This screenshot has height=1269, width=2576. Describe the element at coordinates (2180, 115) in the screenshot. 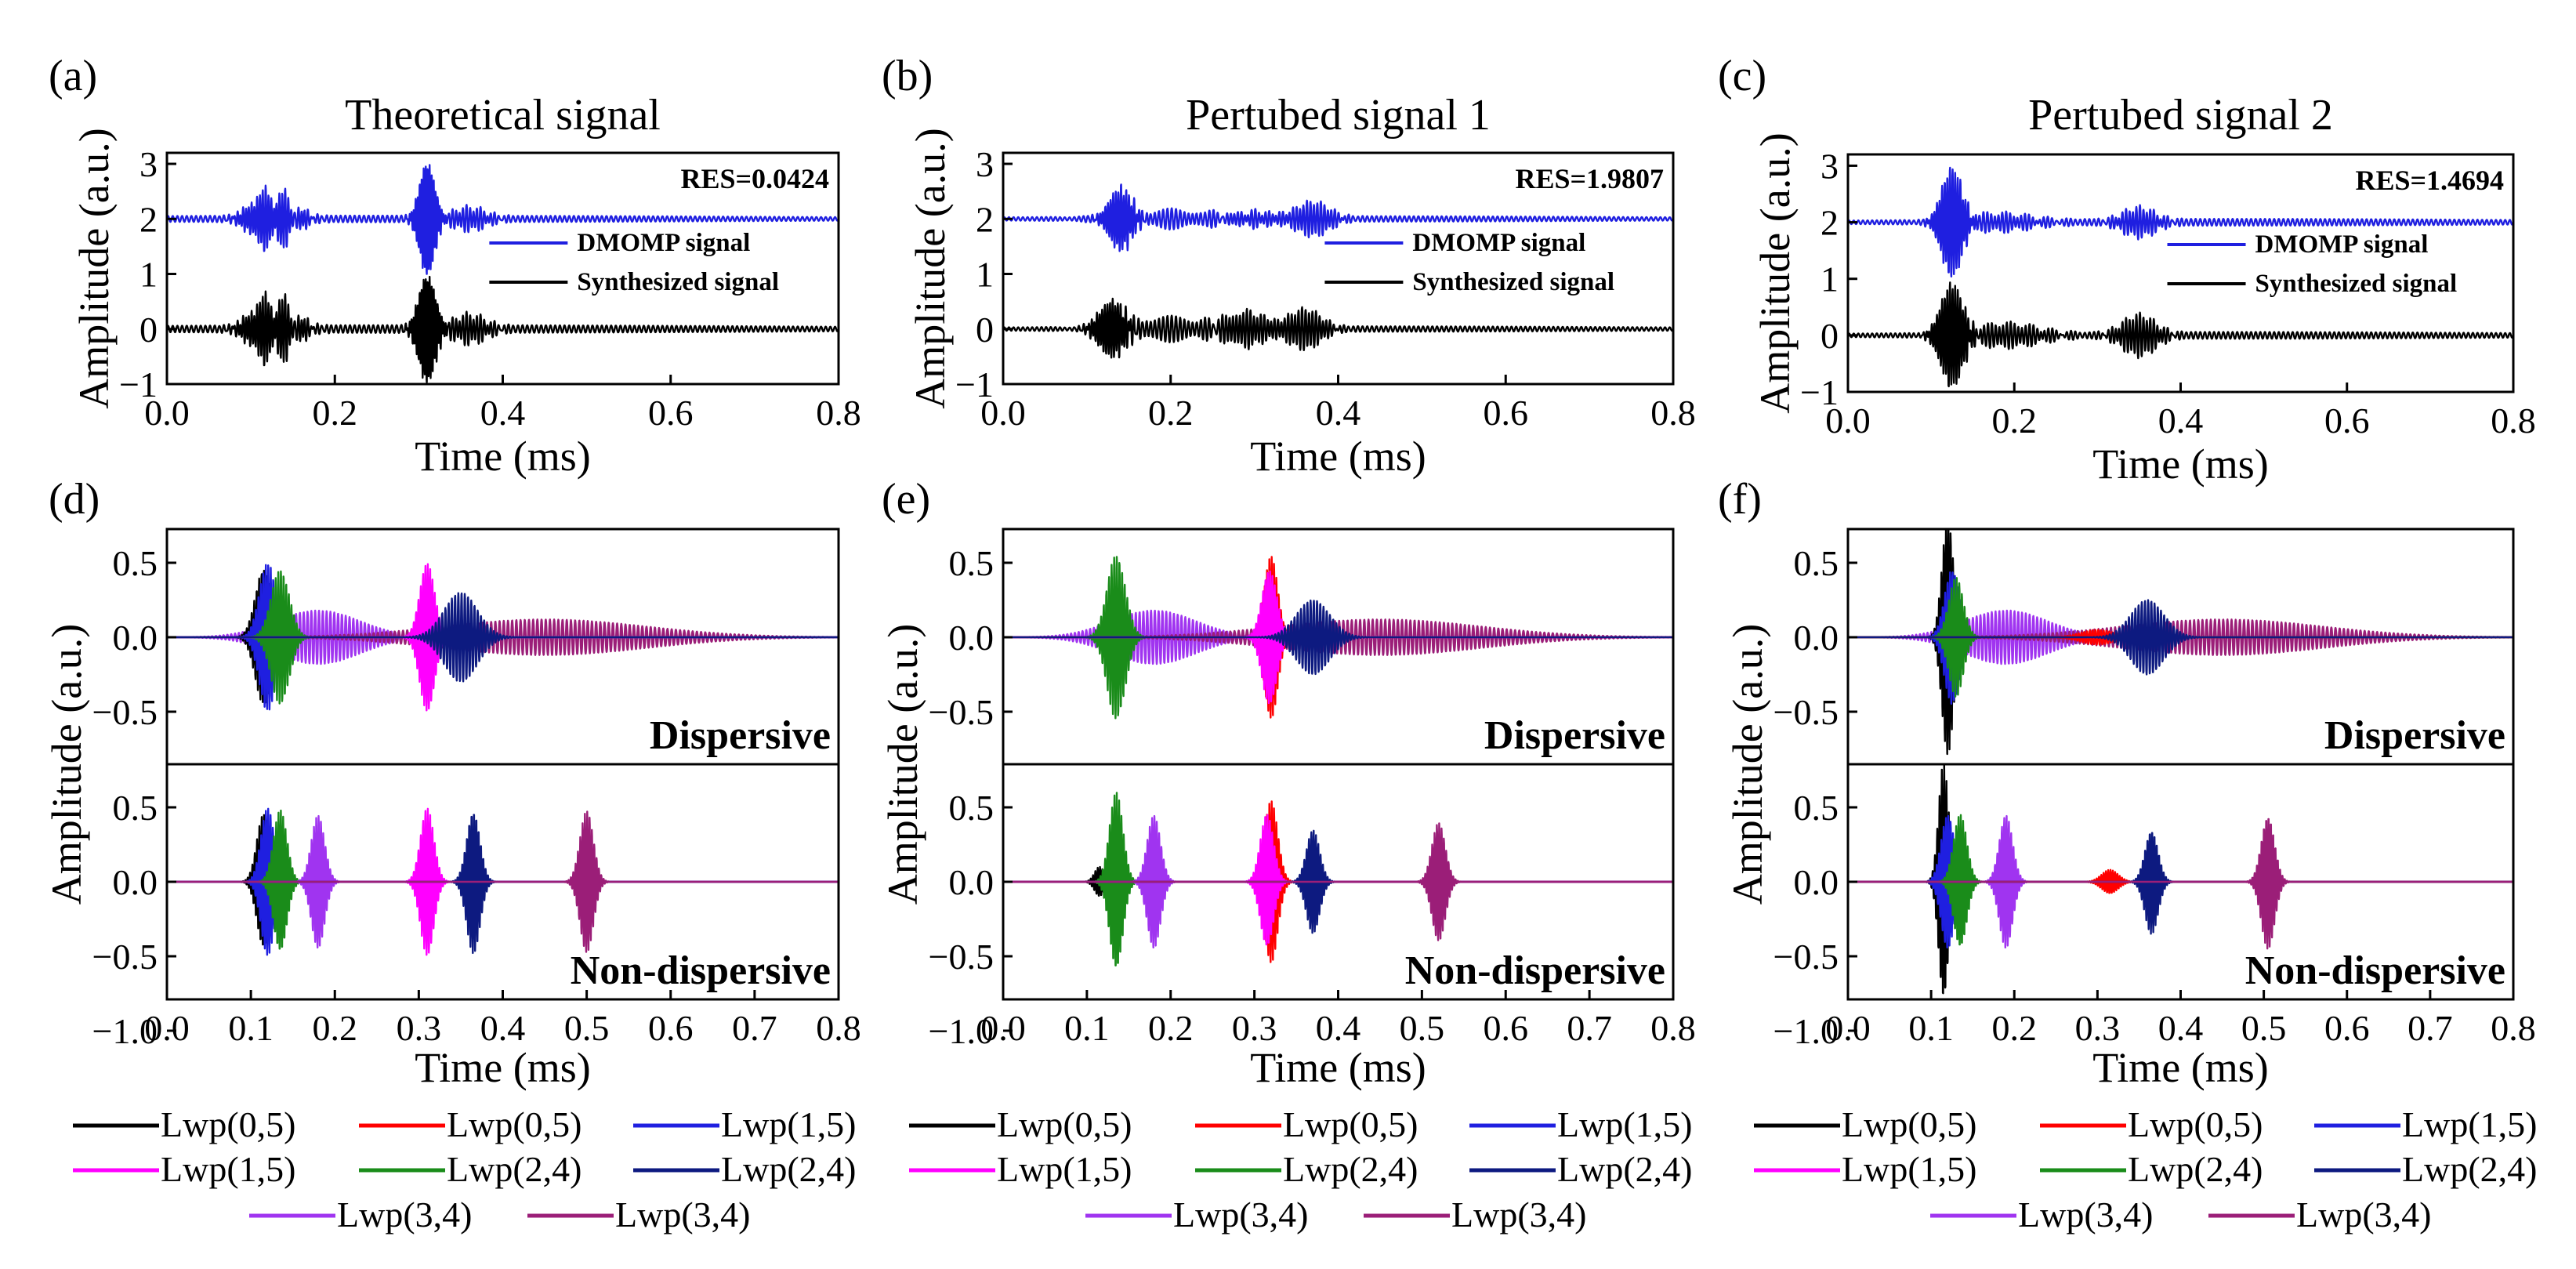

I see `panel-title: Pertubed signal 2` at that location.